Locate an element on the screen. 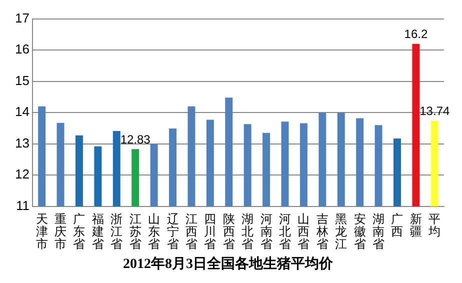 Image resolution: width=462 pixels, height=283 pixels. x-tick-label: 山东省 is located at coordinates (154, 232).